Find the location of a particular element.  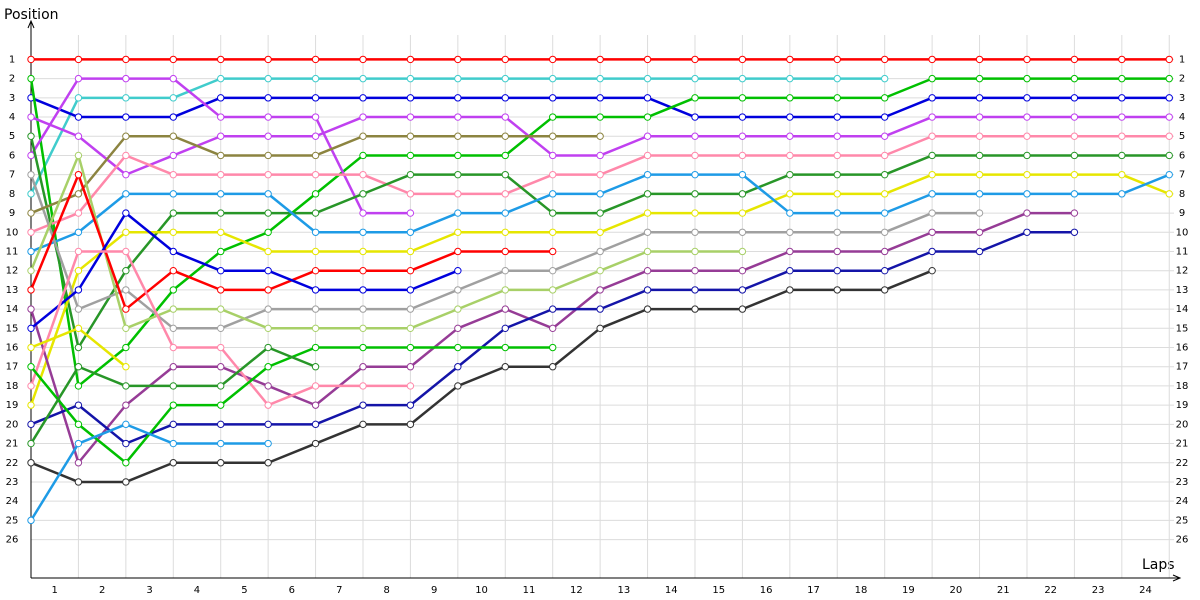

y-tick-label: 20 is located at coordinates (12, 424).